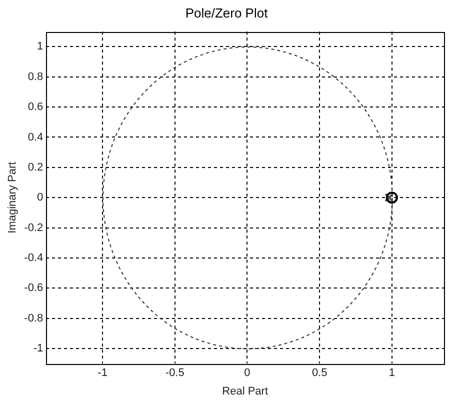  I want to click on x-tick-label: -0.5, so click(174, 373).